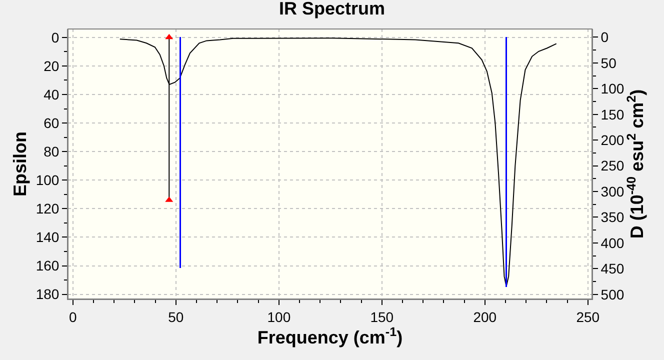  Describe the element at coordinates (20, 164) in the screenshot. I see `y-axis-title: Epsilon` at that location.